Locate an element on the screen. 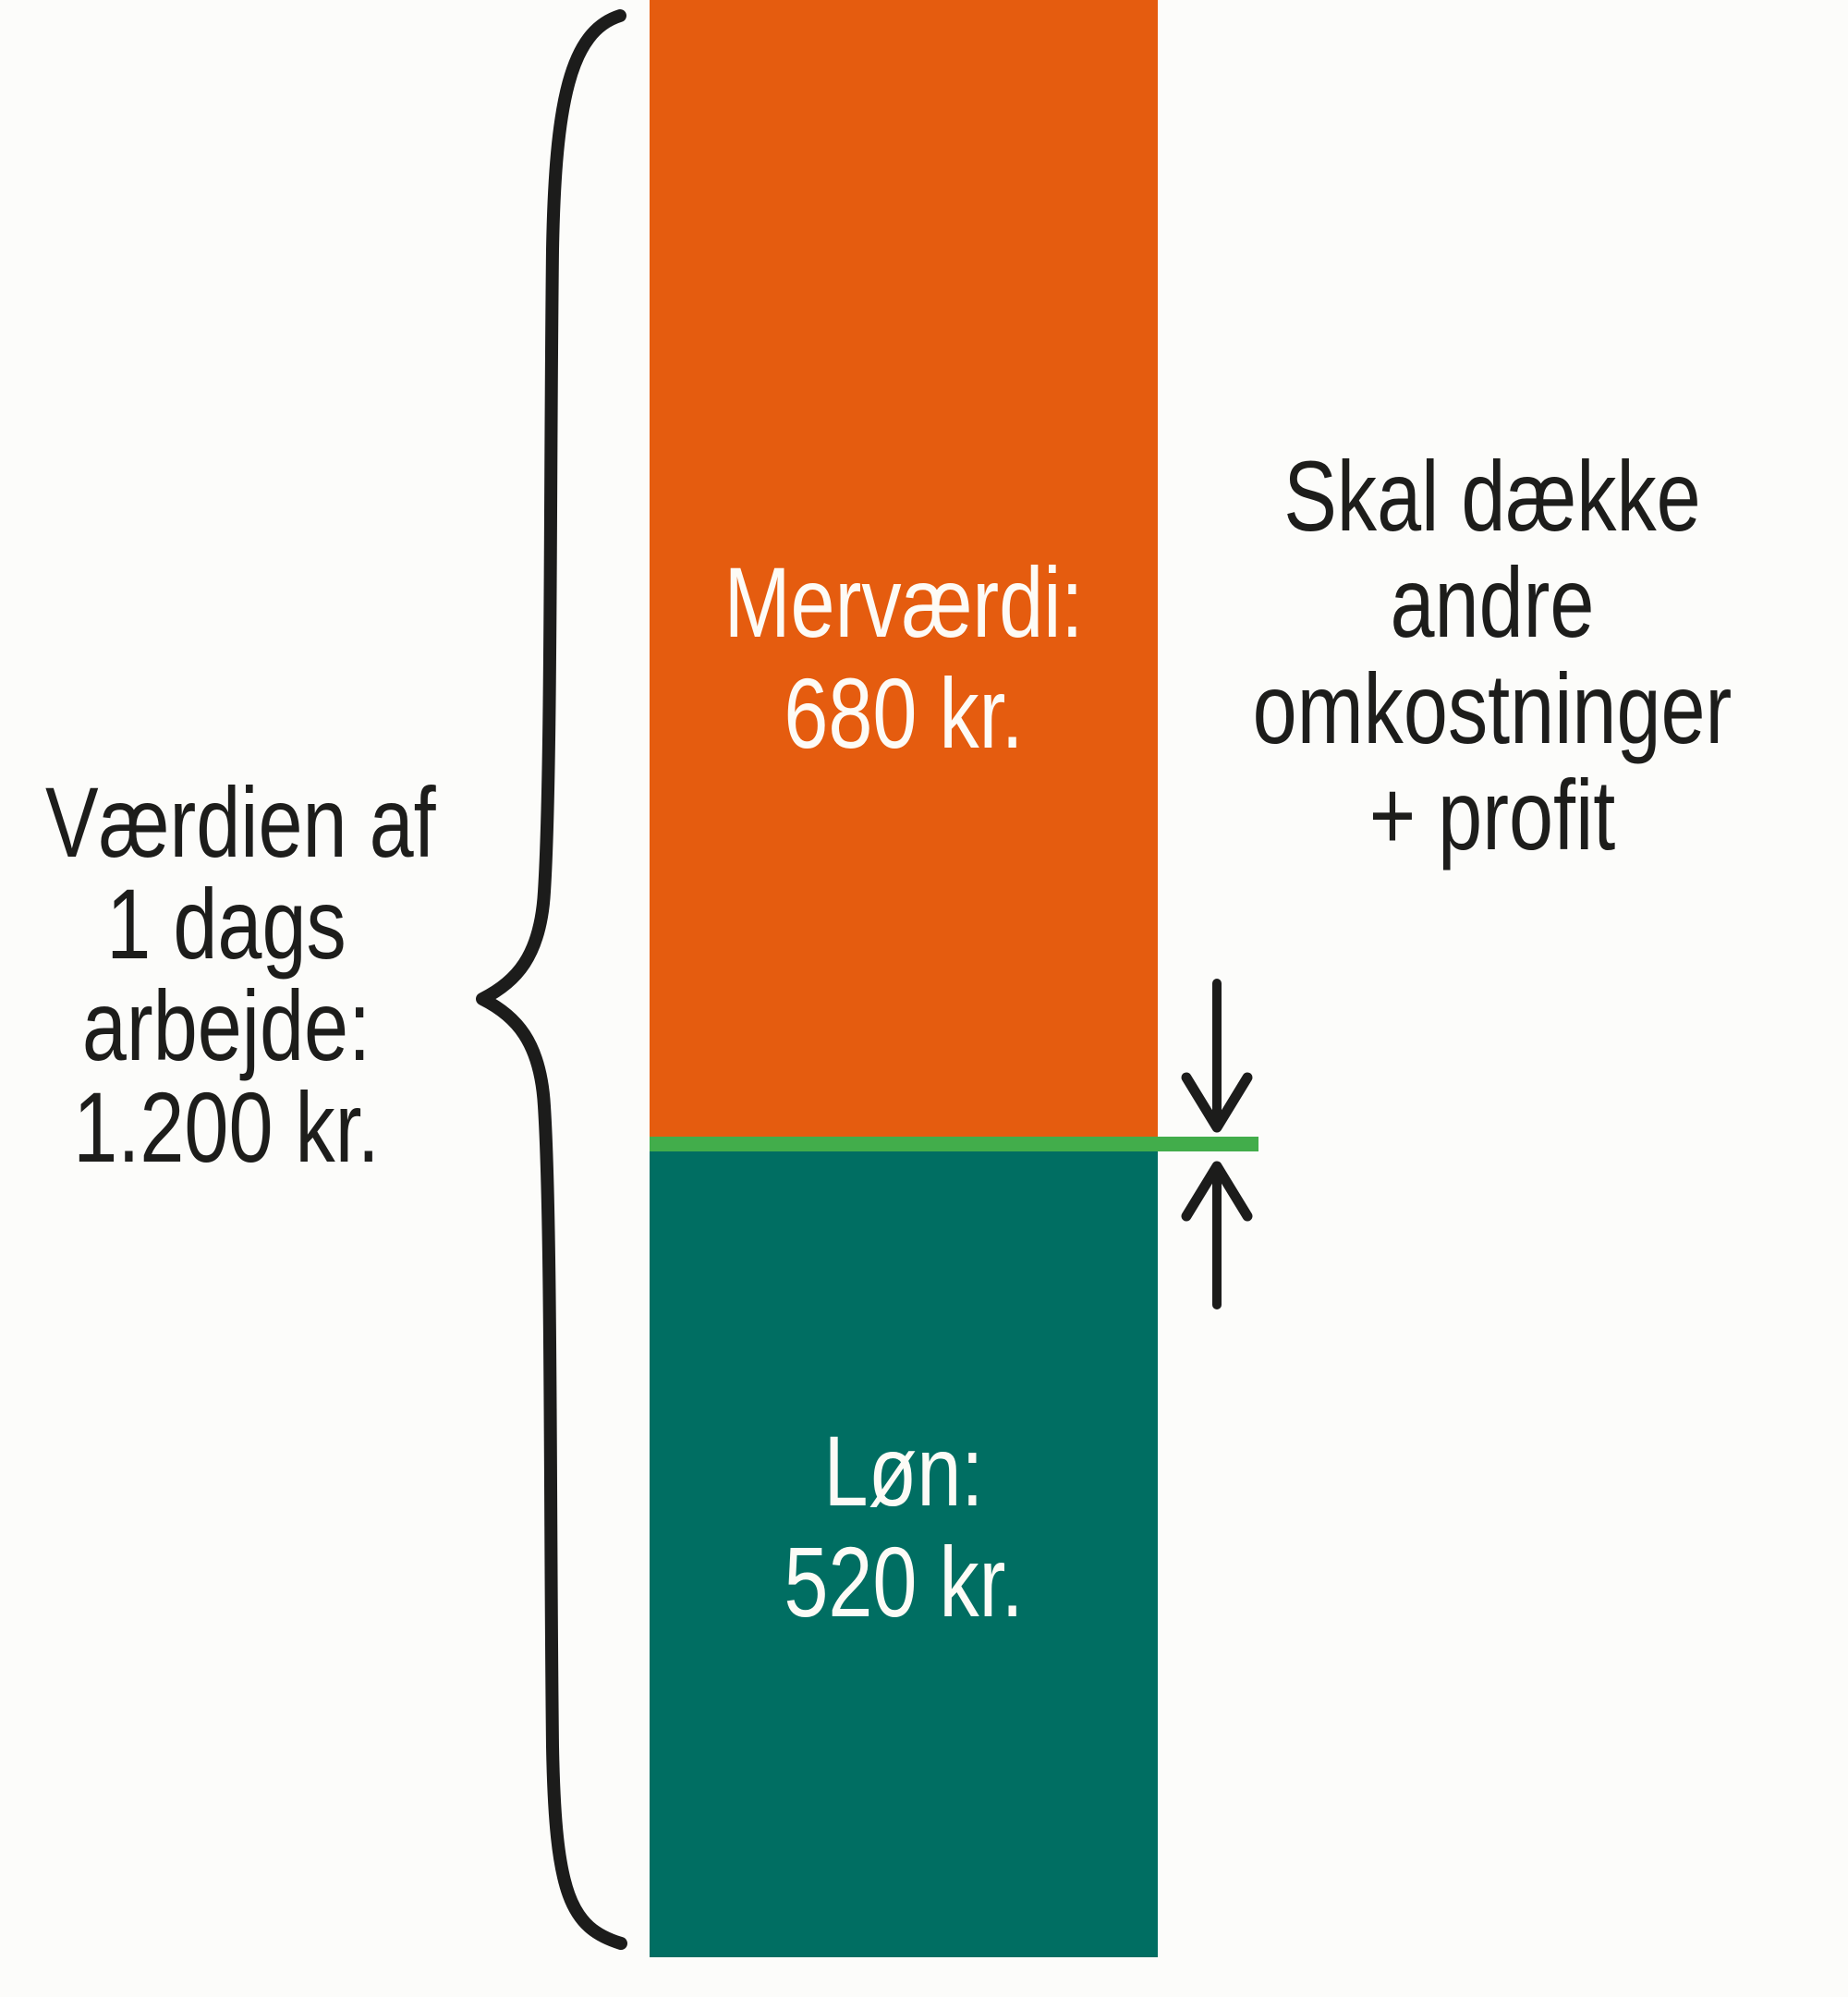 The width and height of the screenshot is (1848, 1997). right-annotation-costs-profit: Skal dække andre omkostninger + profit is located at coordinates (1492, 655).